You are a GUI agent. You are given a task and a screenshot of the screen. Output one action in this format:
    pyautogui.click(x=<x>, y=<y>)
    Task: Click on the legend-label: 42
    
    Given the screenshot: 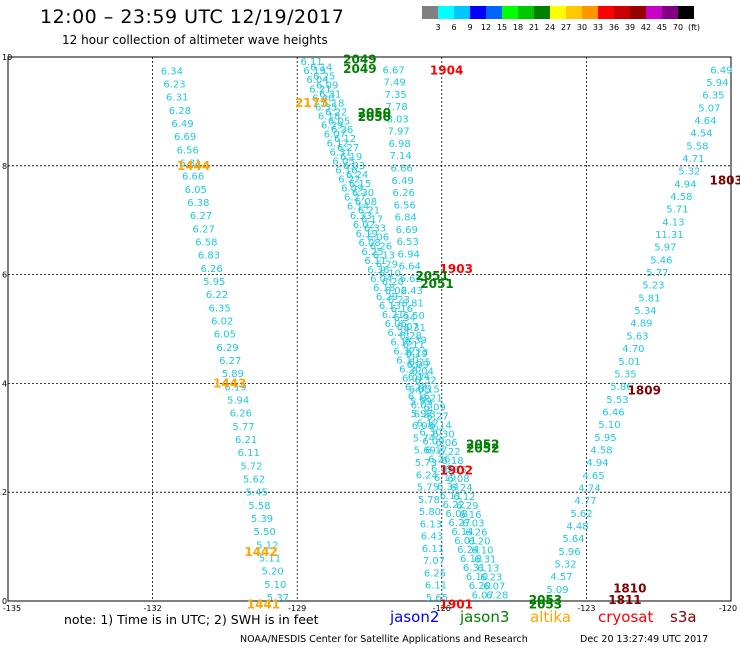 What is the action you would take?
    pyautogui.click(x=646, y=27)
    